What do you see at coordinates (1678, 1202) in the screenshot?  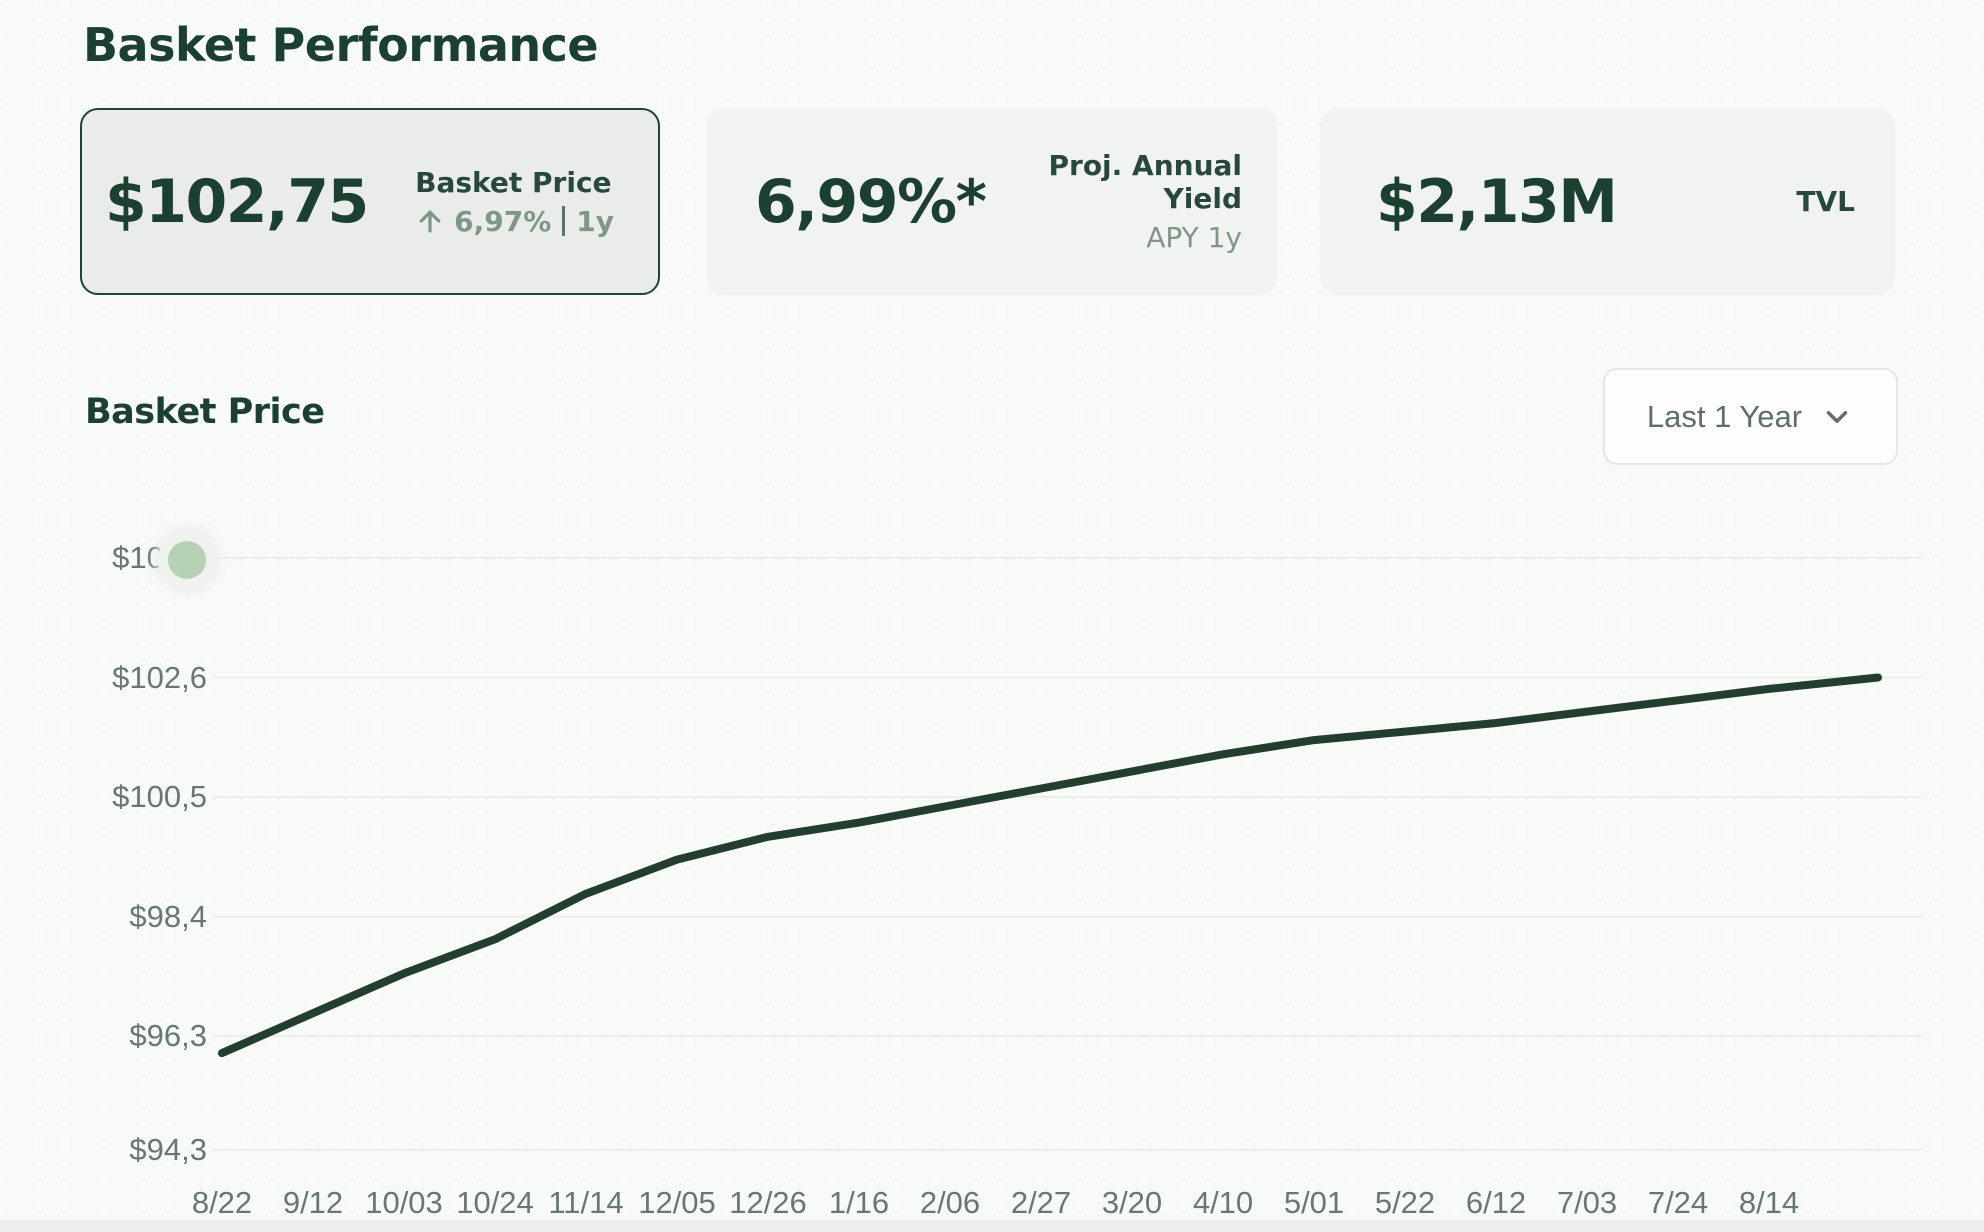 I see `x-axis-label: 7/24` at bounding box center [1678, 1202].